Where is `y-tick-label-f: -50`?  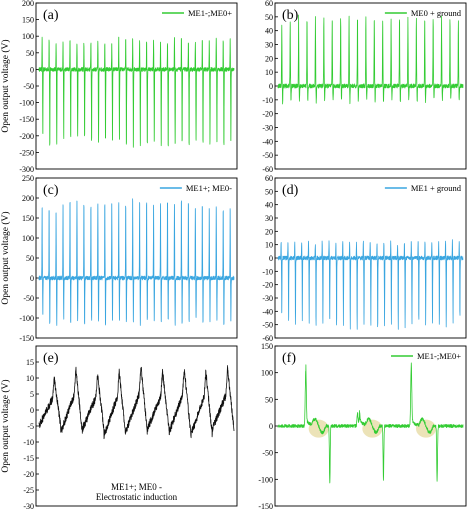 y-tick-label-f: -50 is located at coordinates (267, 453).